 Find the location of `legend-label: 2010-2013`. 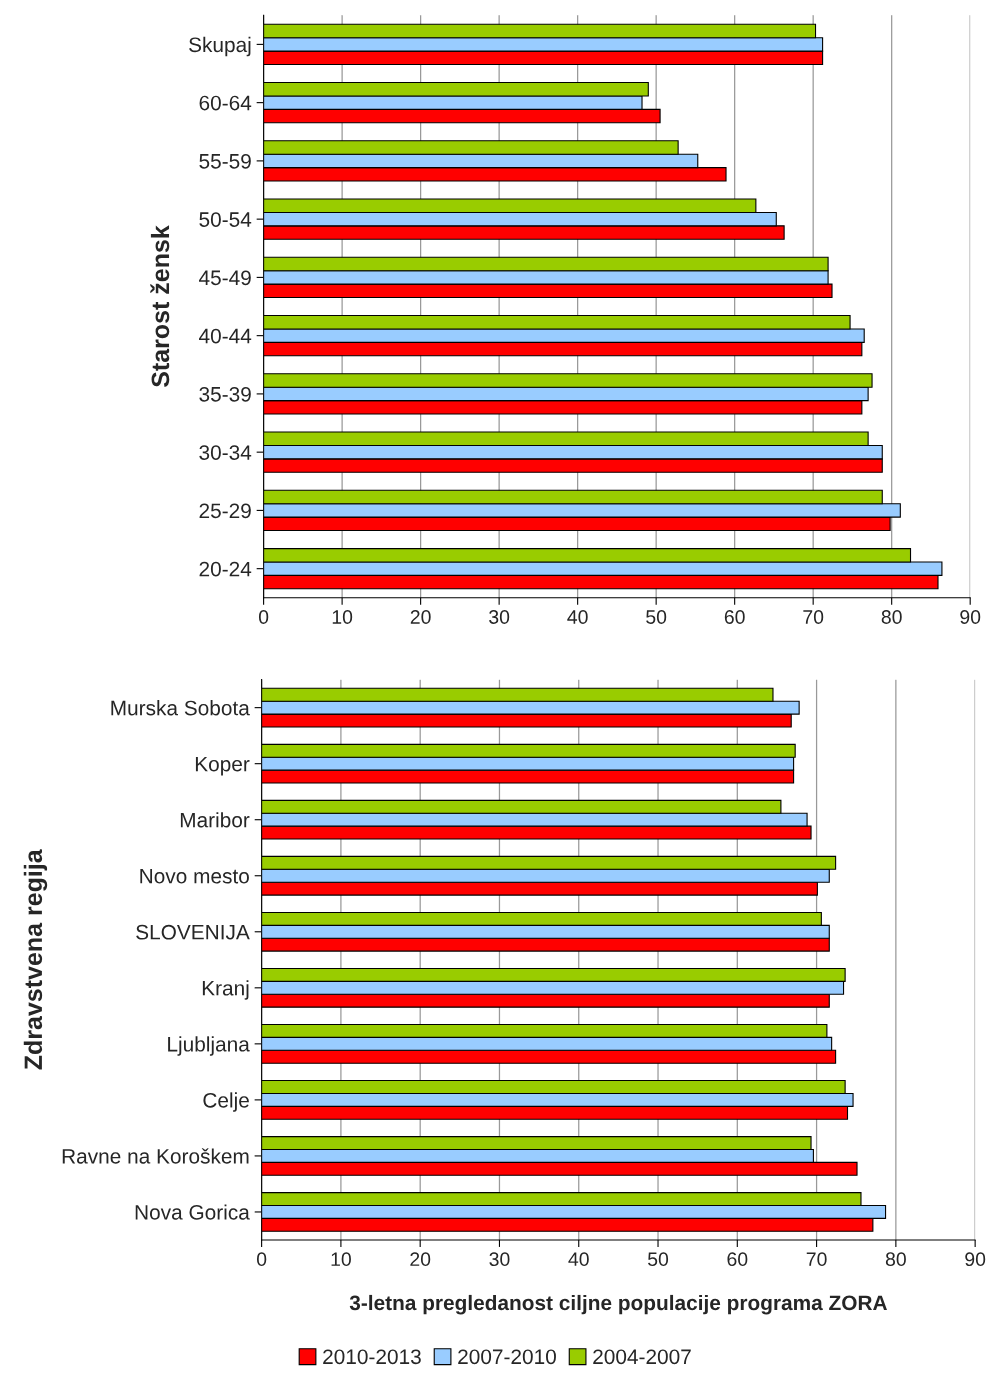

legend-label: 2010-2013 is located at coordinates (372, 1357).